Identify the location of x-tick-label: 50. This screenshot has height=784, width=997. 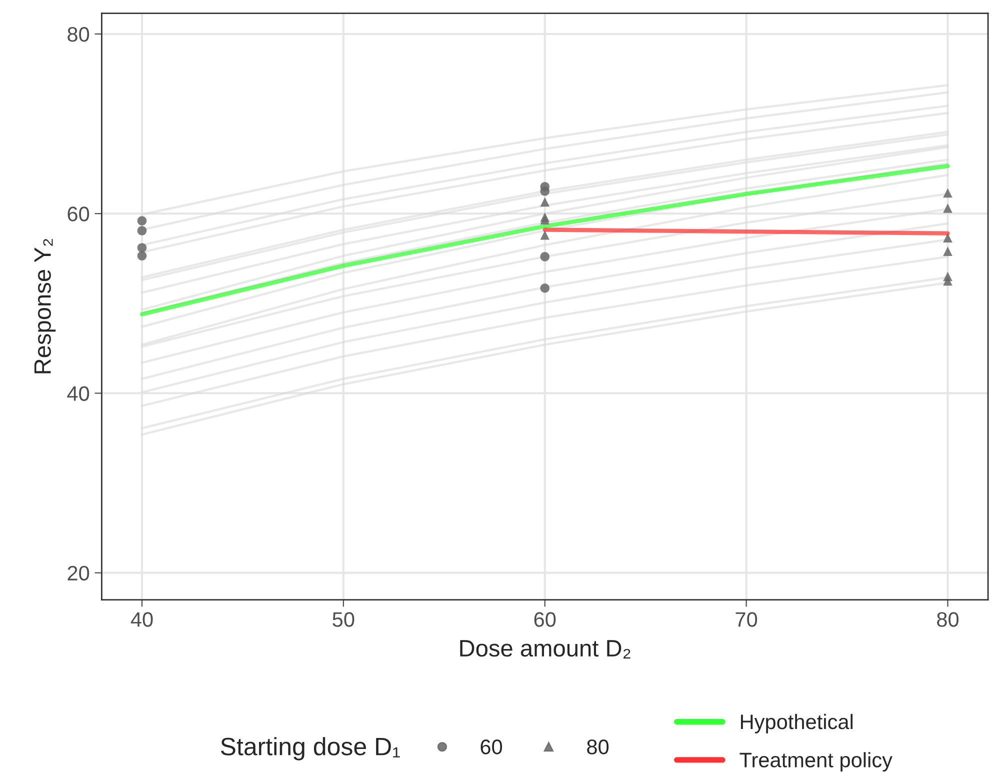
(343, 619).